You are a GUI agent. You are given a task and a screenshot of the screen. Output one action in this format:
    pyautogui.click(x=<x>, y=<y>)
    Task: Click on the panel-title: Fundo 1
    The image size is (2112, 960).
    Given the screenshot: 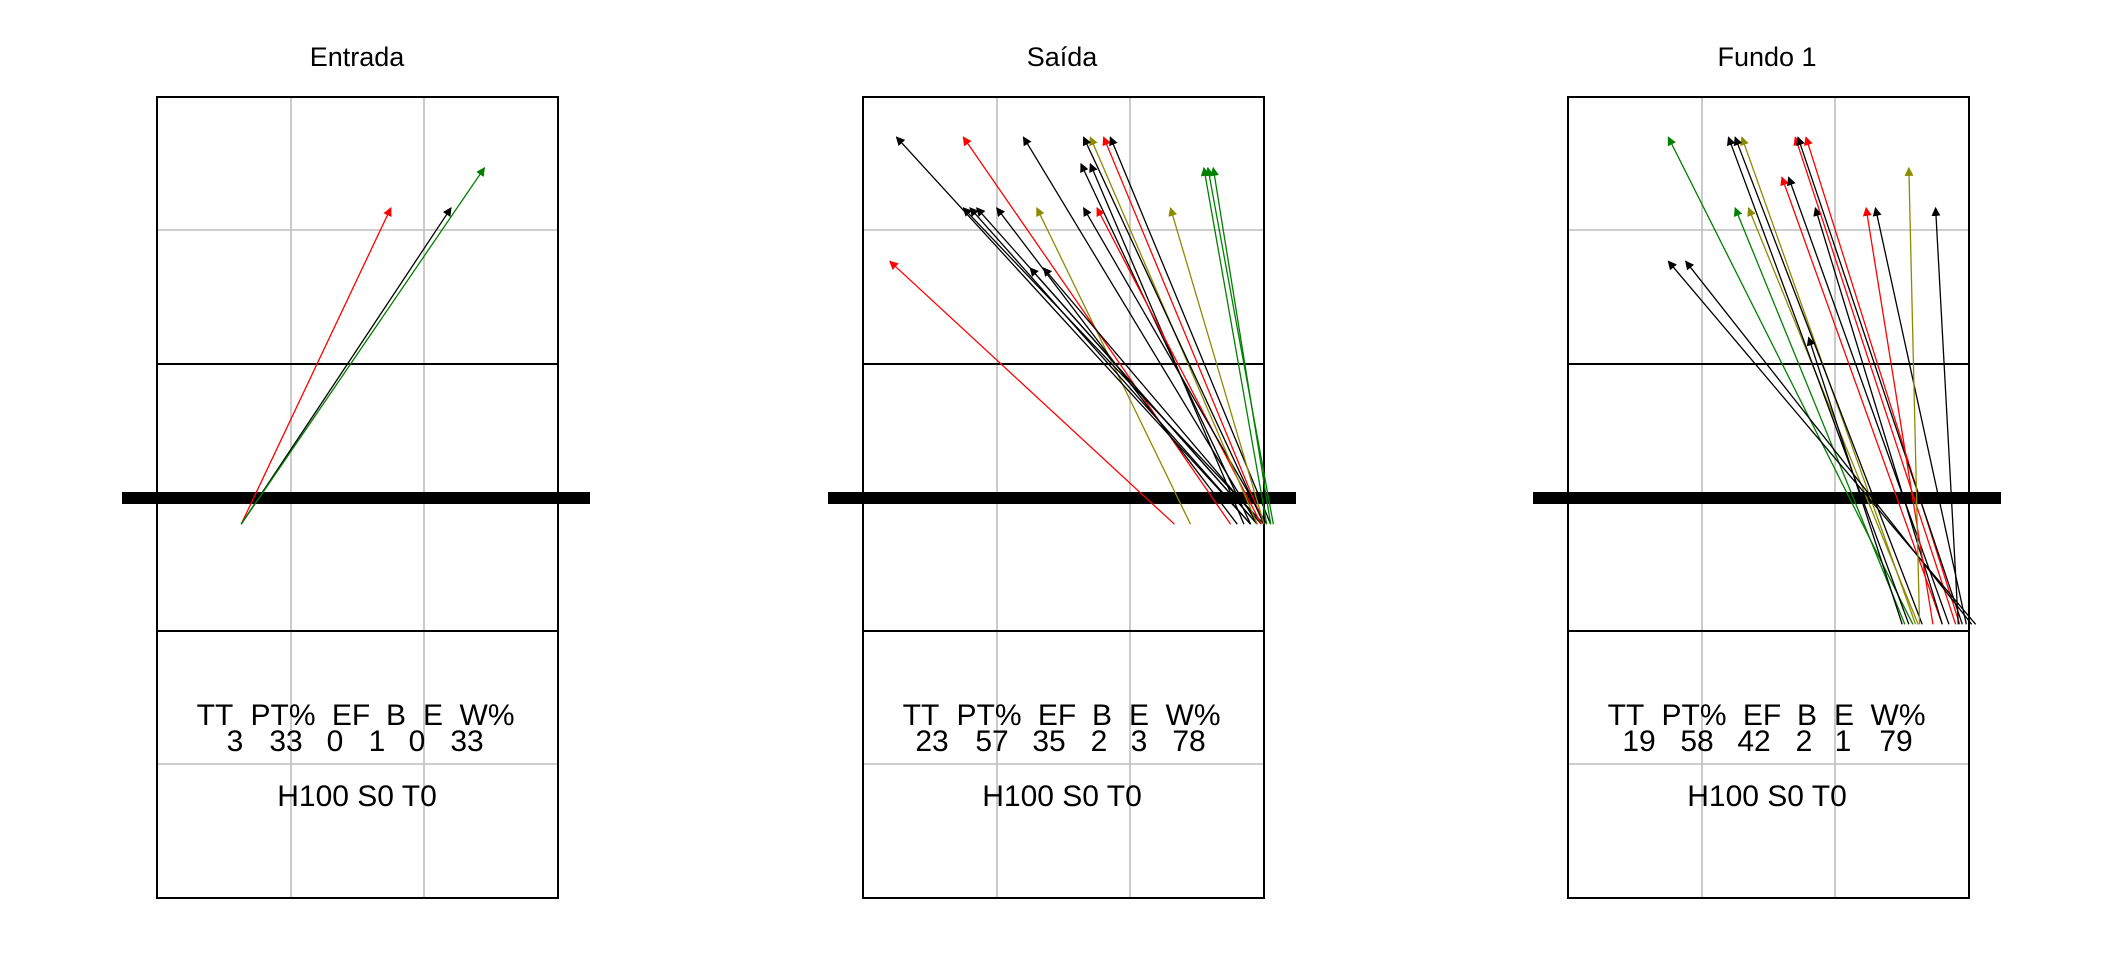 What is the action you would take?
    pyautogui.click(x=1766, y=57)
    